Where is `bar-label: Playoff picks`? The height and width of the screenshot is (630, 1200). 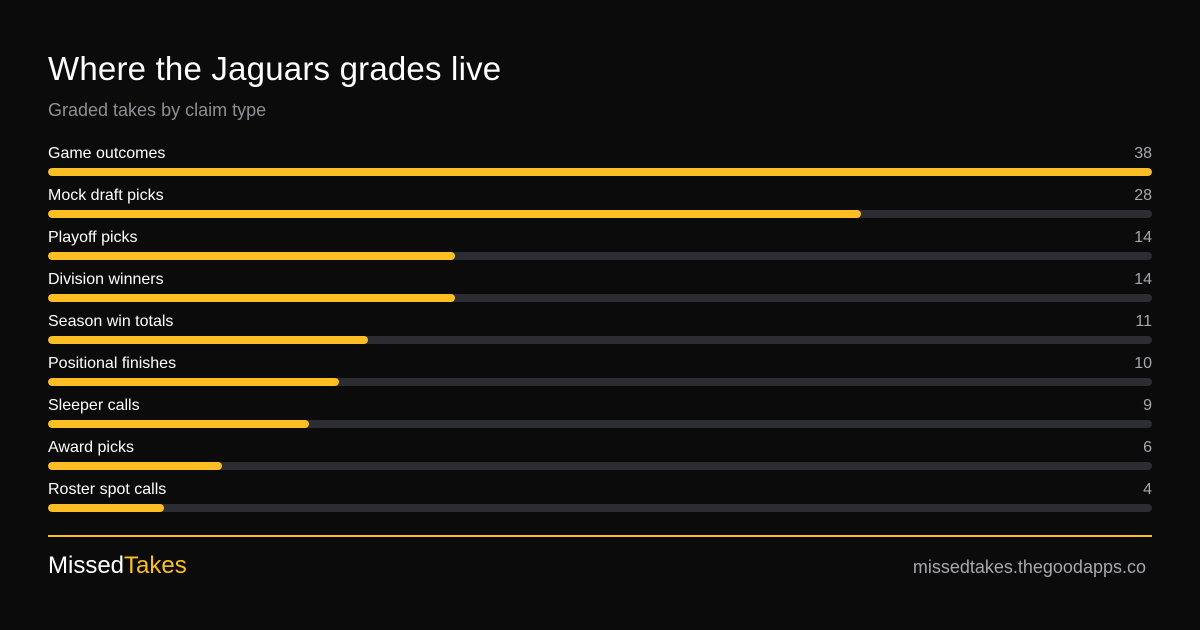
bar-label: Playoff picks is located at coordinates (93, 237).